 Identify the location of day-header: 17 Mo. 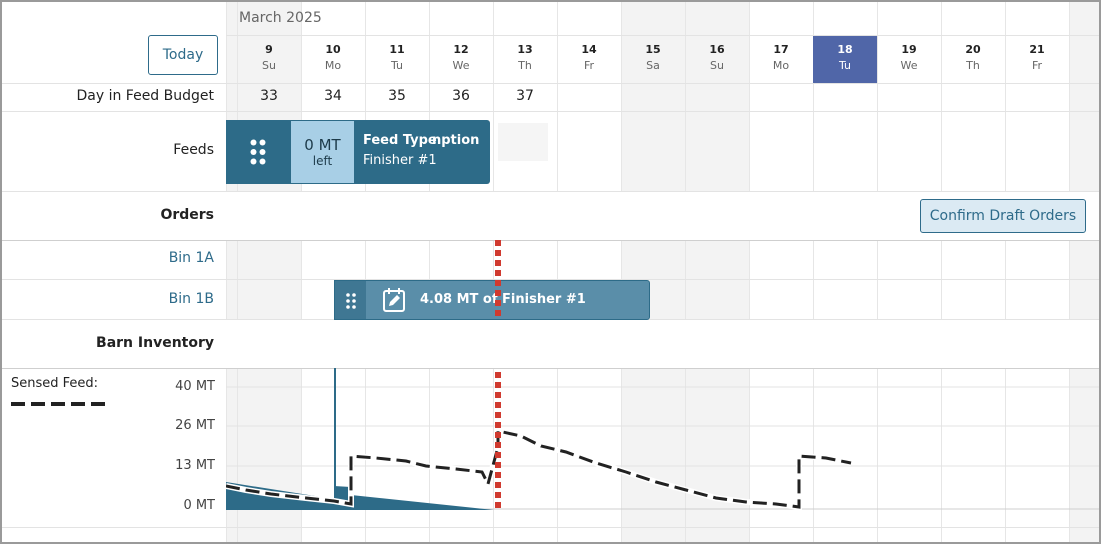
(781, 59).